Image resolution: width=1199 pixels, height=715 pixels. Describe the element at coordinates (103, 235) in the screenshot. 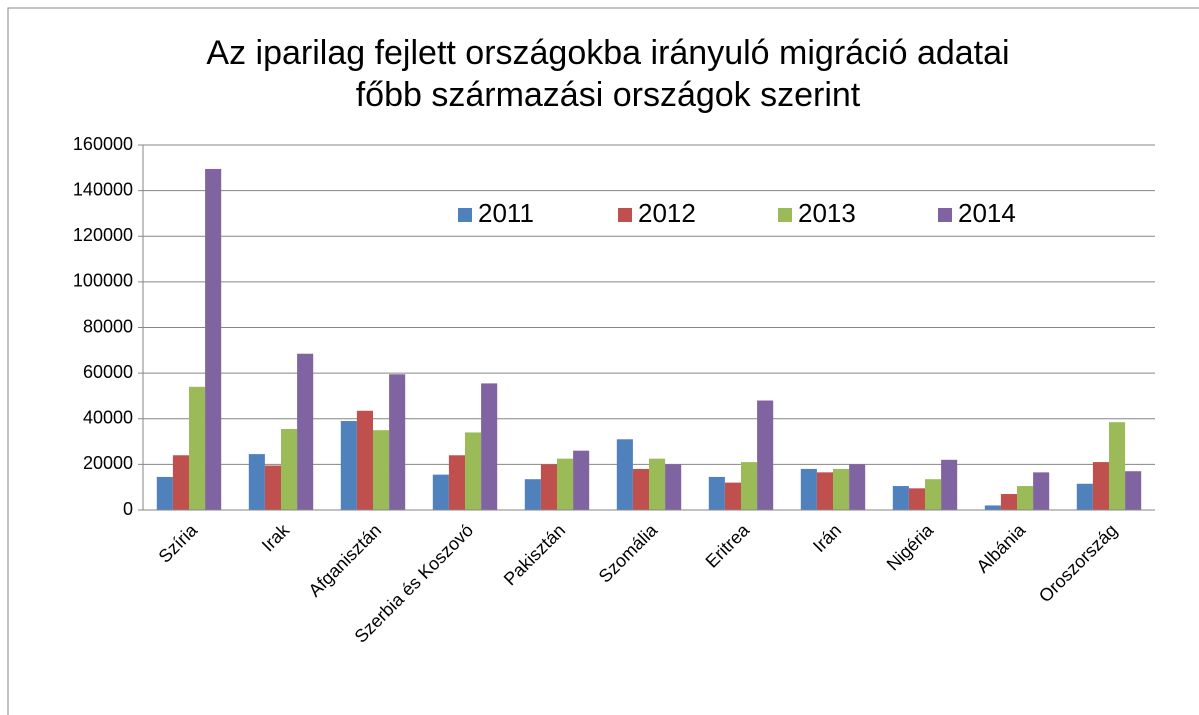

I see `y-tick-label: 120000` at that location.